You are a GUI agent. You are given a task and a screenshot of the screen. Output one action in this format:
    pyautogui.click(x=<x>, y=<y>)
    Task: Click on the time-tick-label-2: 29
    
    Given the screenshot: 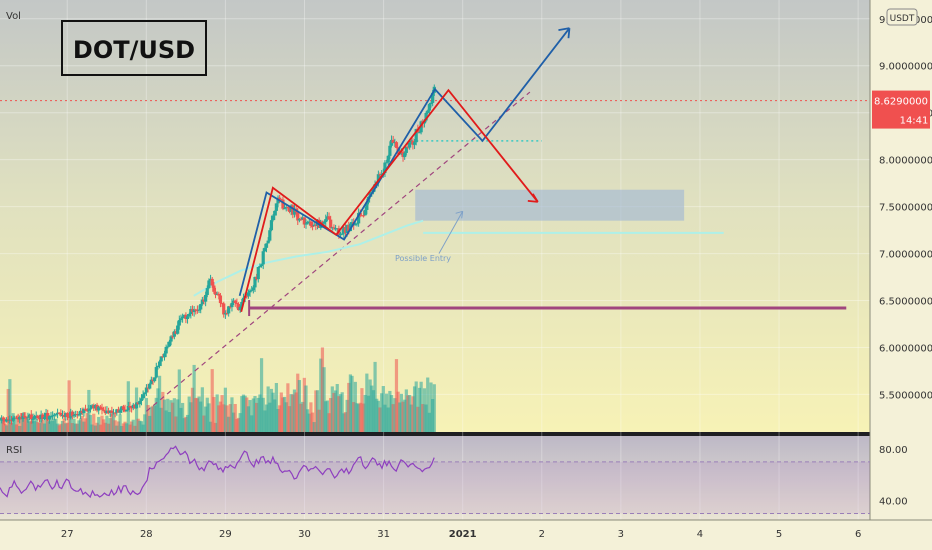 What is the action you would take?
    pyautogui.click(x=225, y=534)
    